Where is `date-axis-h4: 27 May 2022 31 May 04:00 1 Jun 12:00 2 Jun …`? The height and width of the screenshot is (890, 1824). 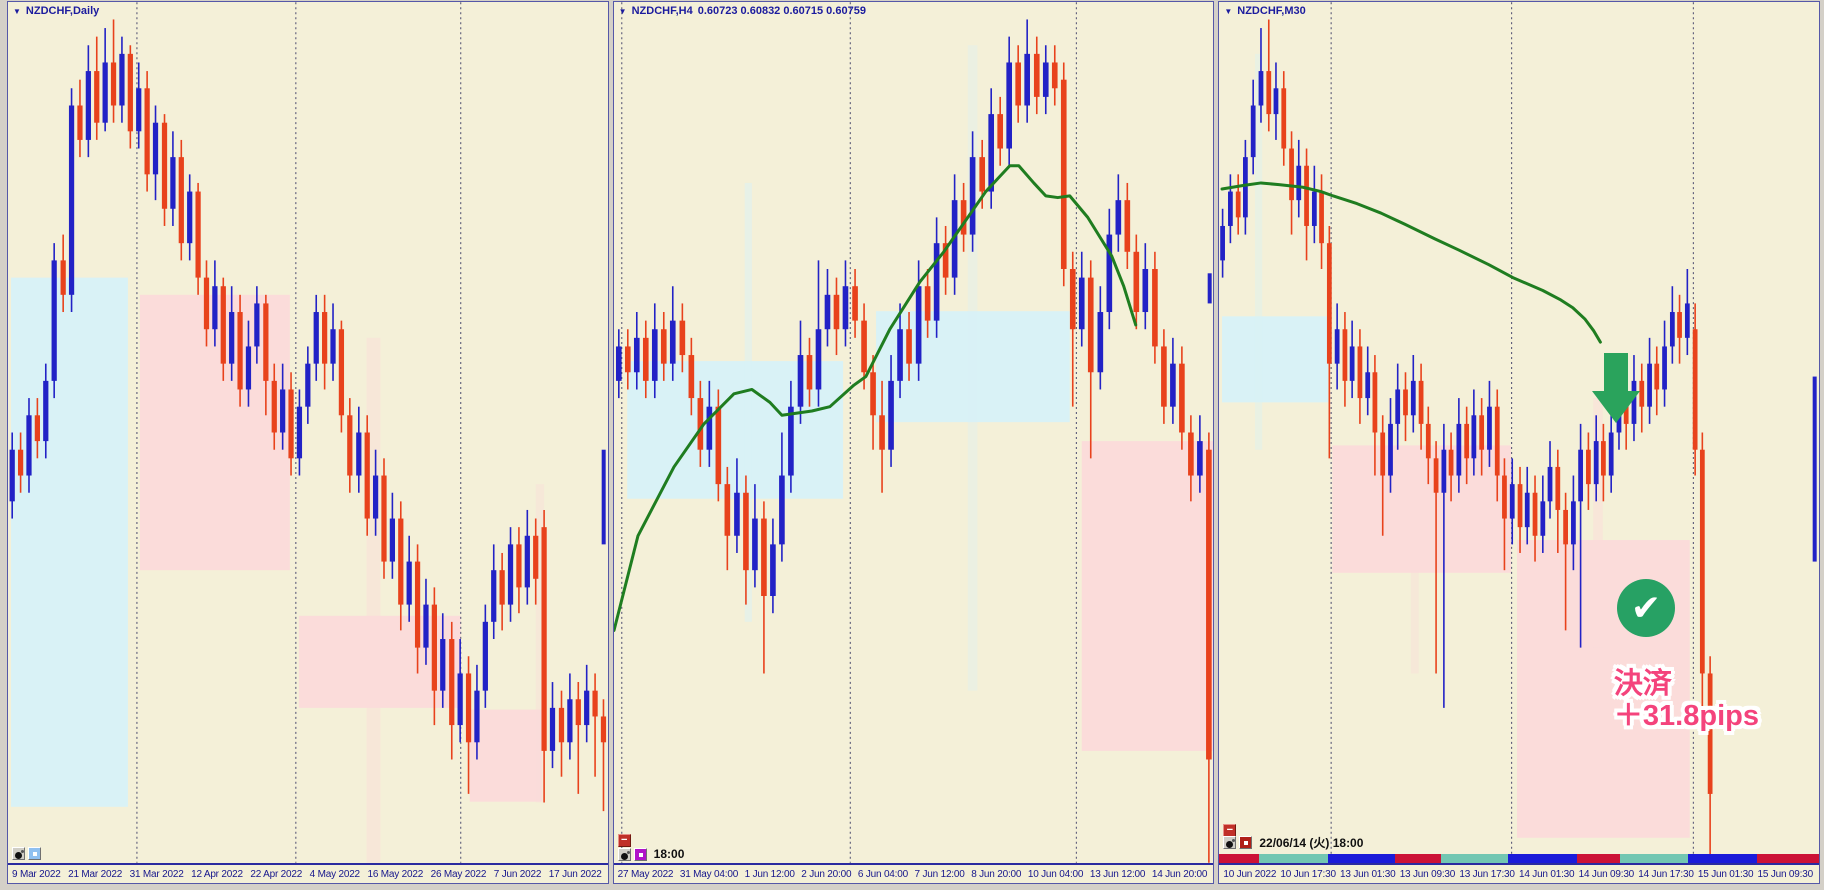 date-axis-h4: 27 May 2022 31 May 04:00 1 Jun 12:00 2 Jun … is located at coordinates (913, 873).